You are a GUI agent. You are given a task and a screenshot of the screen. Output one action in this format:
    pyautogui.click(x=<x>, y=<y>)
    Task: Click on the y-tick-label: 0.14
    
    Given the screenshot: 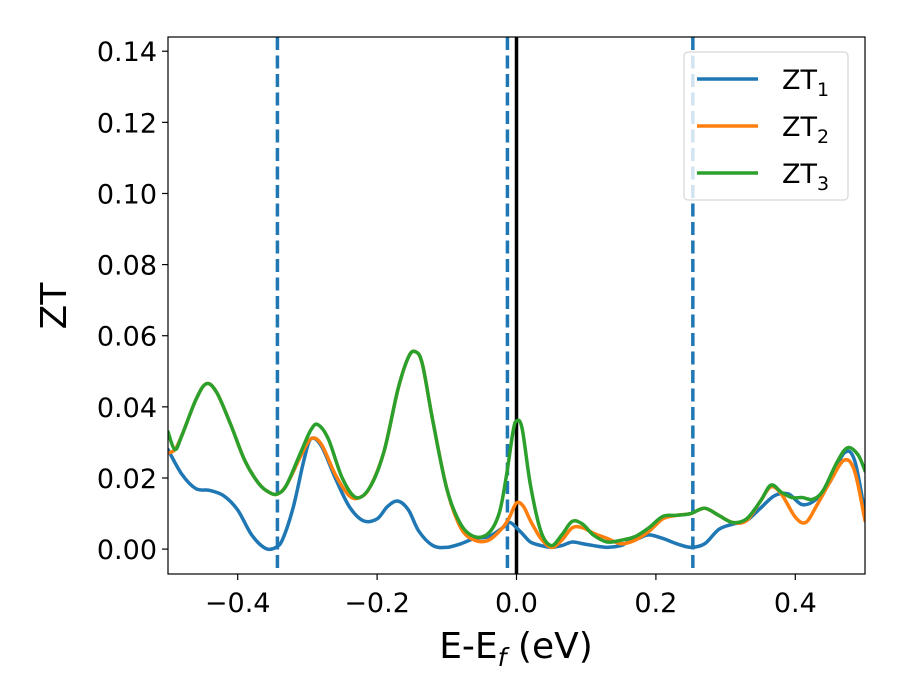 What is the action you would take?
    pyautogui.click(x=127, y=52)
    